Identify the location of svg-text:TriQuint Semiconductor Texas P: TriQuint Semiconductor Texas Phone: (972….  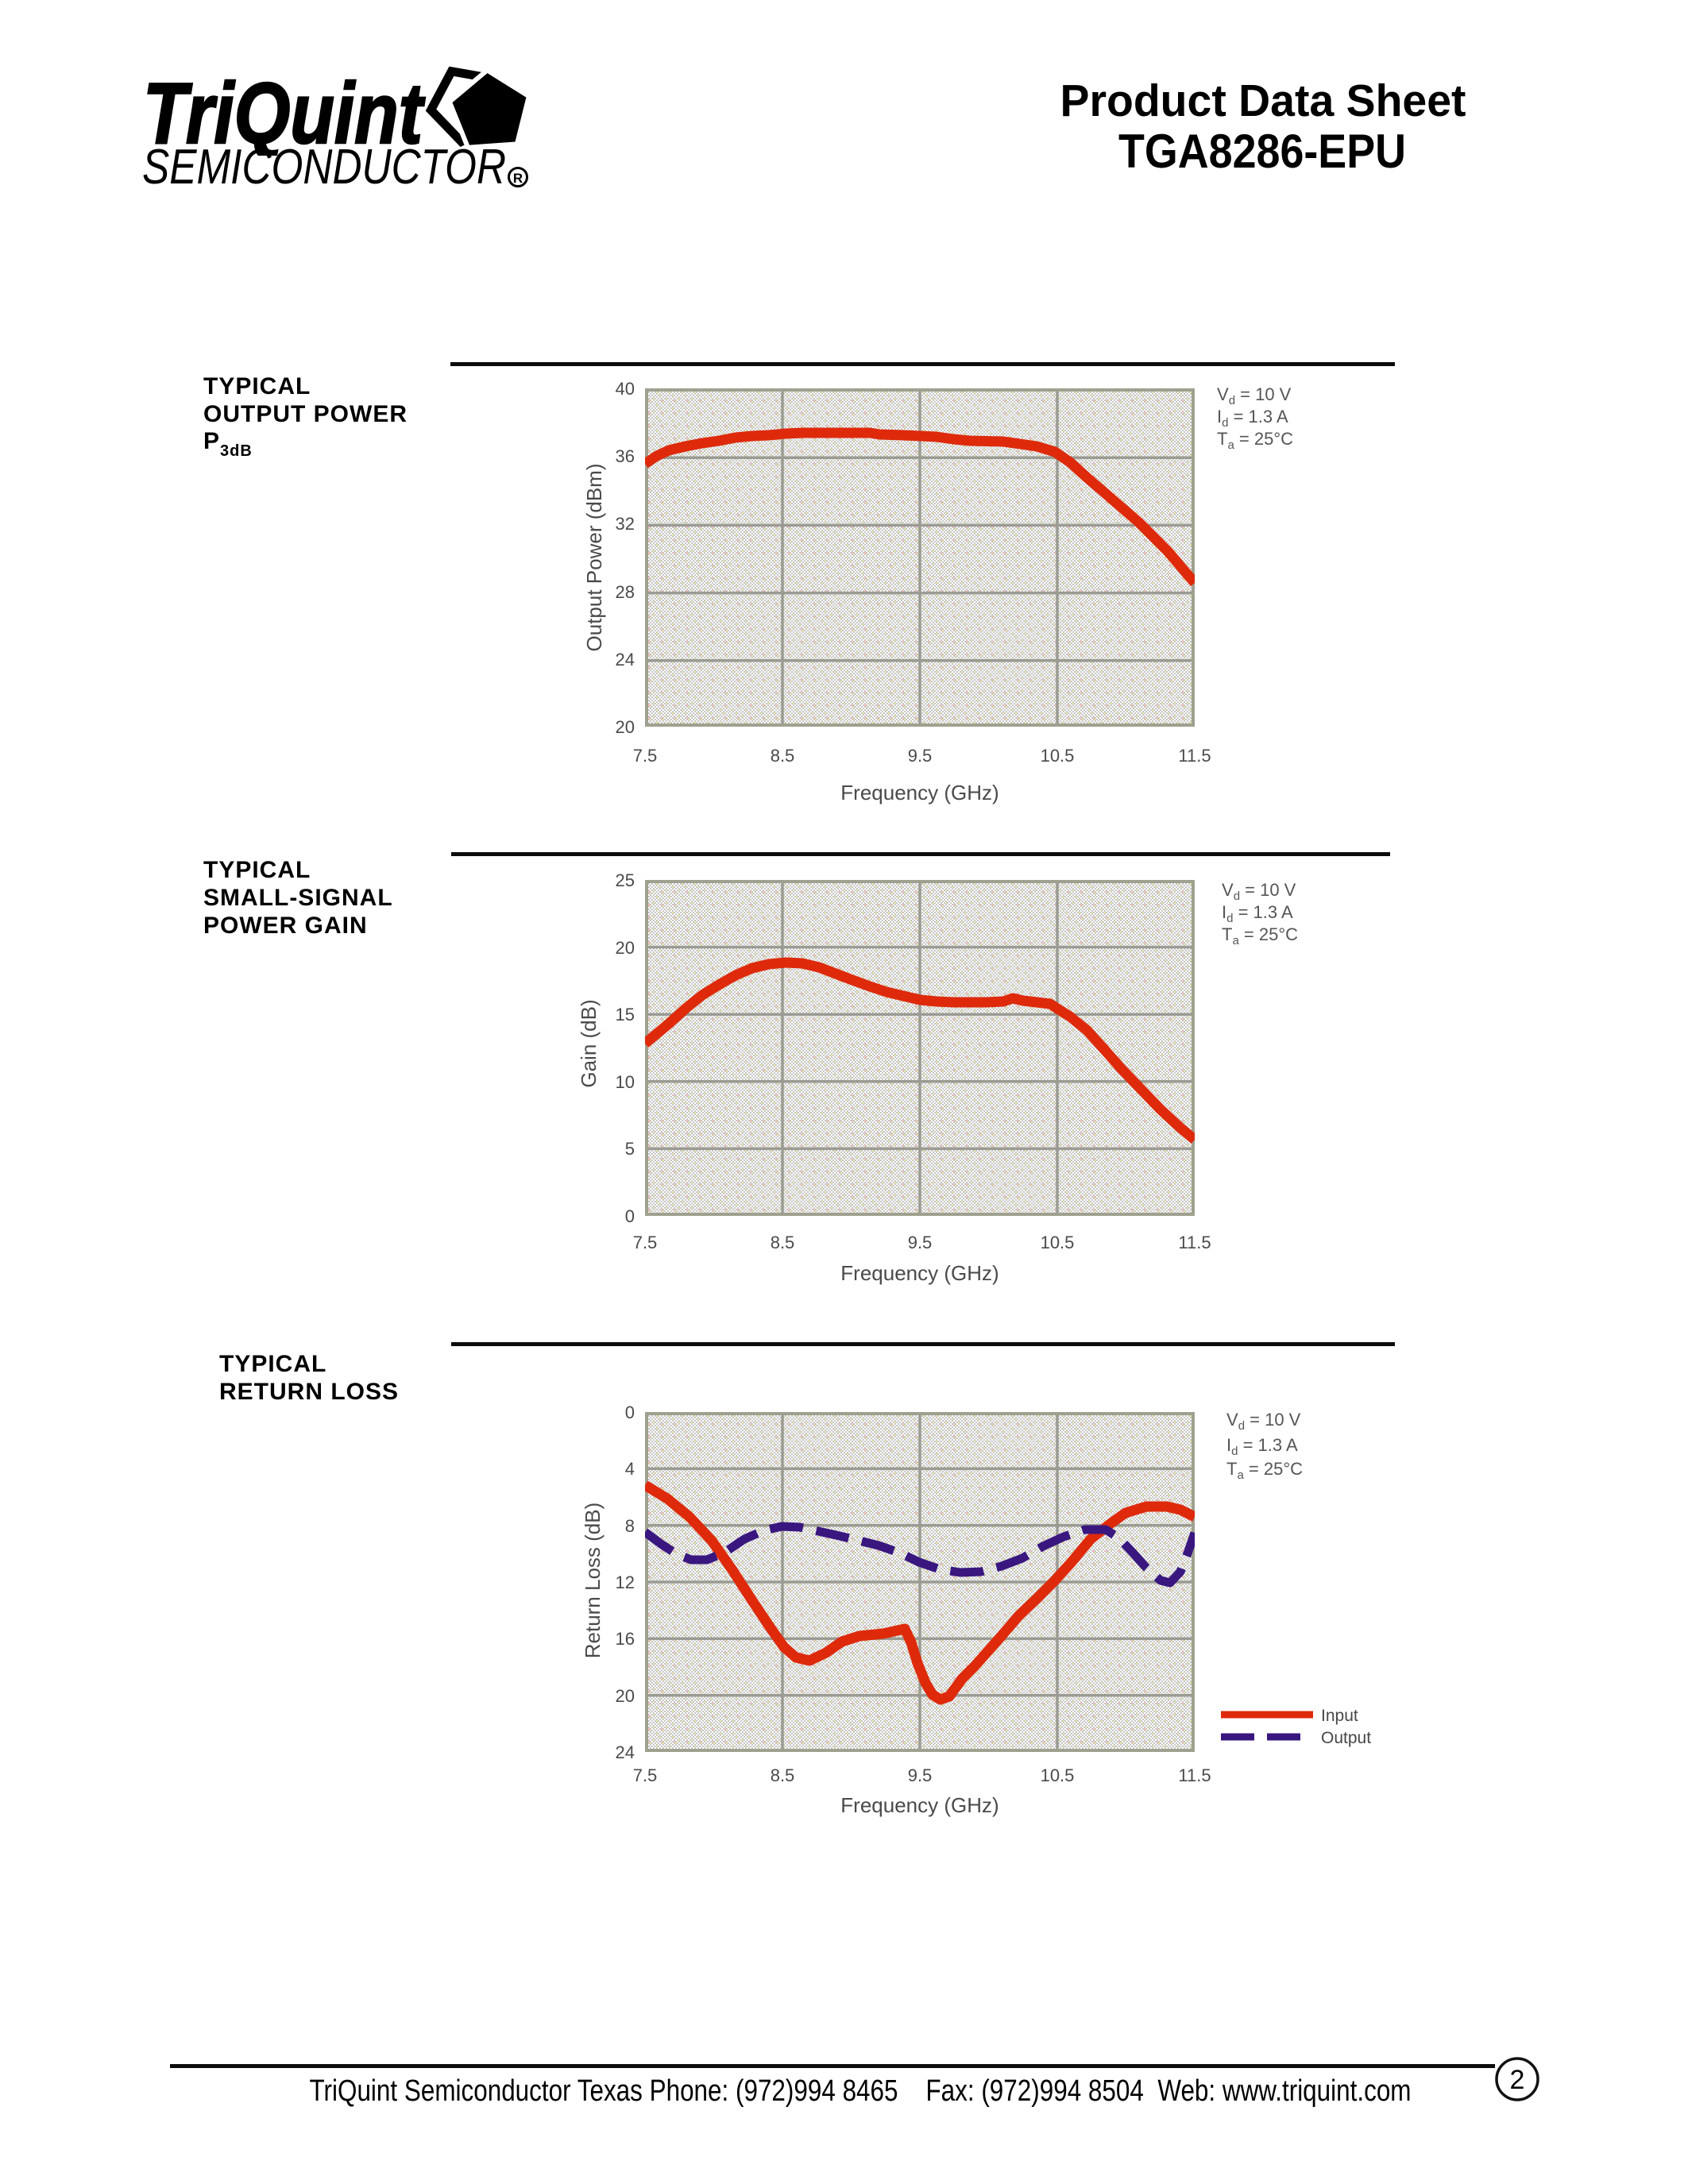
(861, 2091).